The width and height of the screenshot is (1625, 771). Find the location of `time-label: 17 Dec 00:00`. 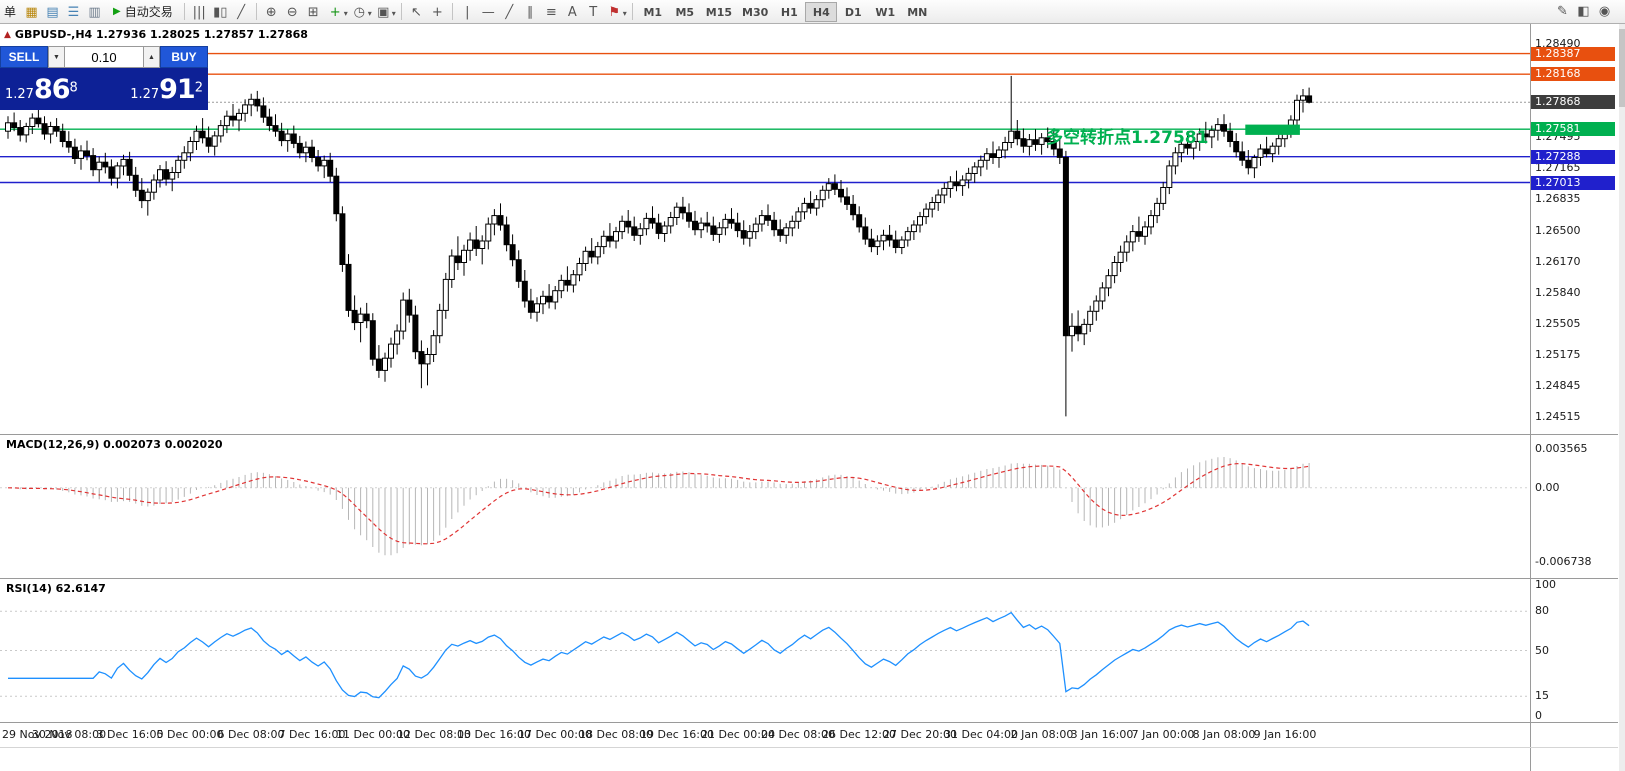

time-label: 17 Dec 00:00 is located at coordinates (555, 734).